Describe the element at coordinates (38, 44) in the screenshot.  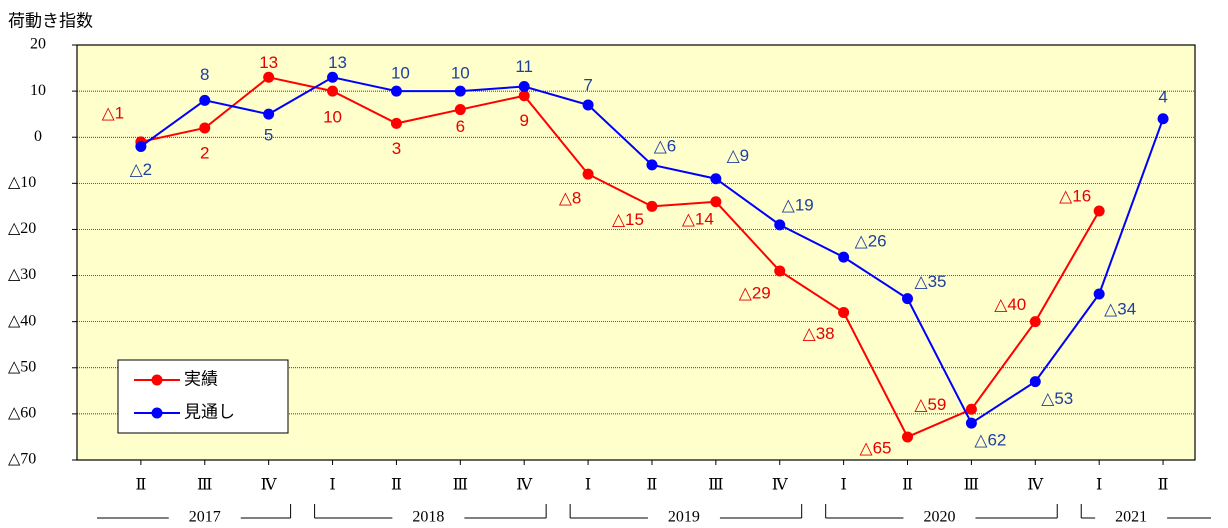
I see `y-tick-label: 20` at that location.